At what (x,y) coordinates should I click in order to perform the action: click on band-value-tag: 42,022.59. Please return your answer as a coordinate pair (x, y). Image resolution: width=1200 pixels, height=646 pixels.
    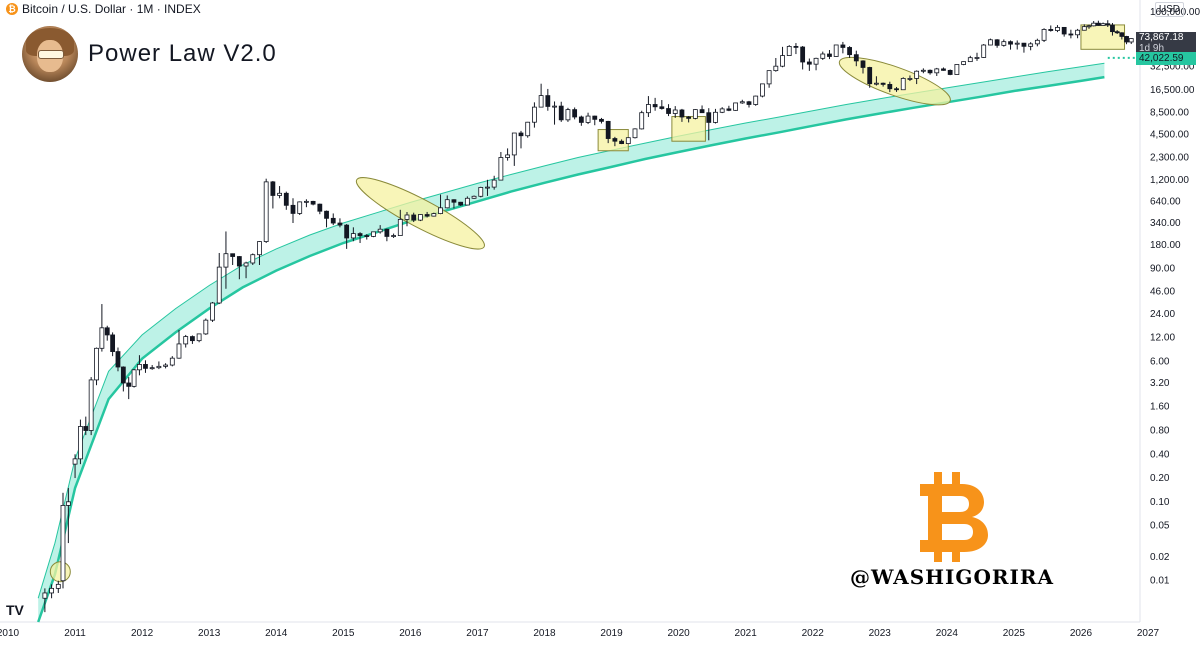
    Looking at the image, I should click on (1166, 58).